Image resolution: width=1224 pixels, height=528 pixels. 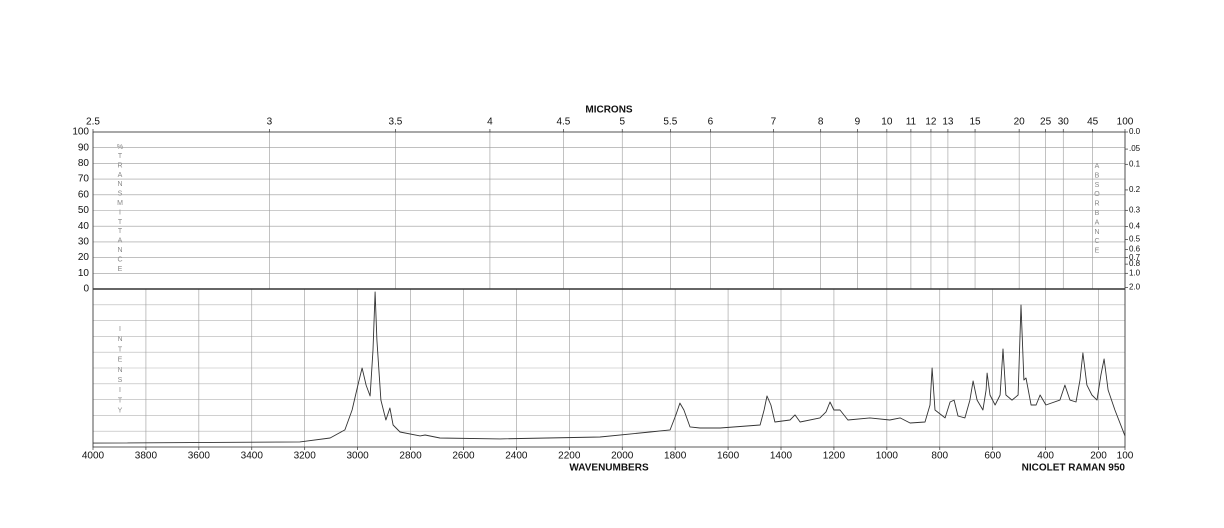 I want to click on absorbance-tick-label: 0.7, so click(x=1135, y=257).